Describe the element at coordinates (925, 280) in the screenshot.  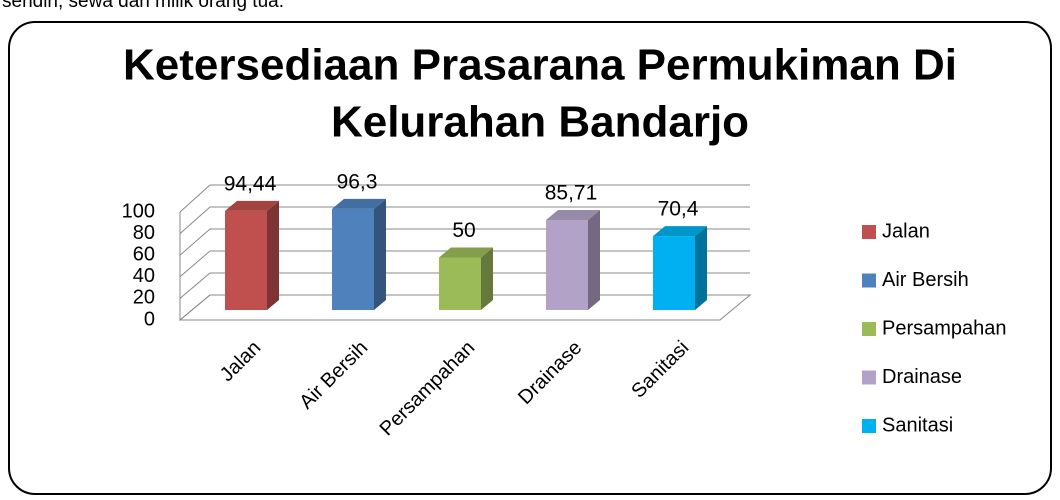
I see `legend-label: Air Bersih` at that location.